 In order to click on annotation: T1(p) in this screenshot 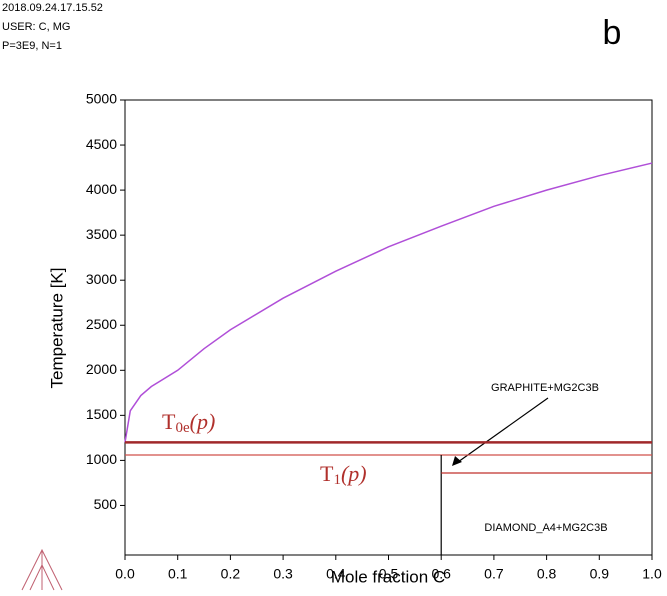, I will do `click(343, 474)`.